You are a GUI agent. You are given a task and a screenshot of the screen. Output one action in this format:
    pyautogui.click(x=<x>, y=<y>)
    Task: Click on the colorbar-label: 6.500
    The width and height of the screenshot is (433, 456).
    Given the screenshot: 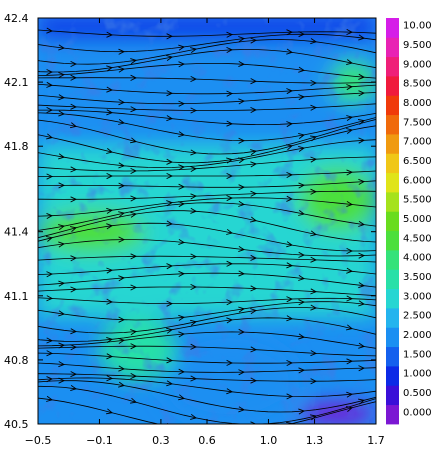 What is the action you would take?
    pyautogui.click(x=417, y=161)
    